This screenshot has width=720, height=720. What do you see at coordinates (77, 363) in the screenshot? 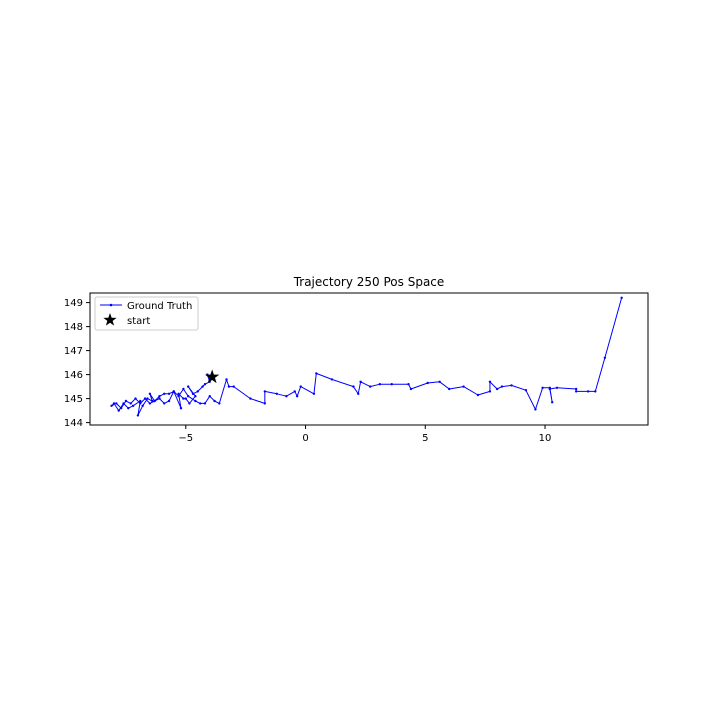
I see `y-axis: 144 145 146 147 148 149` at bounding box center [77, 363].